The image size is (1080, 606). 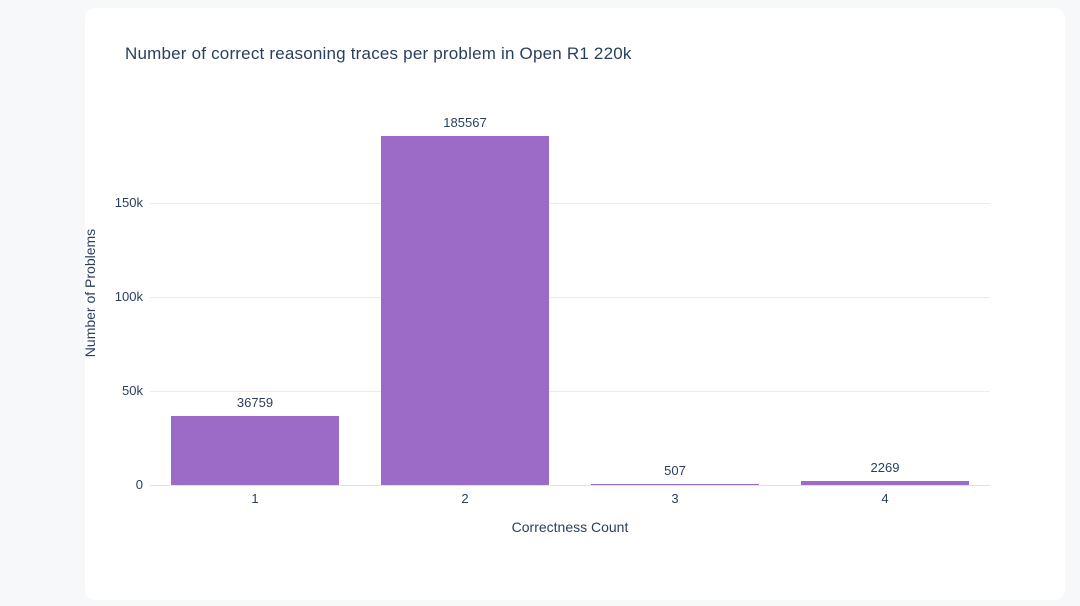 I want to click on bar-value-label: 36759, so click(x=255, y=402).